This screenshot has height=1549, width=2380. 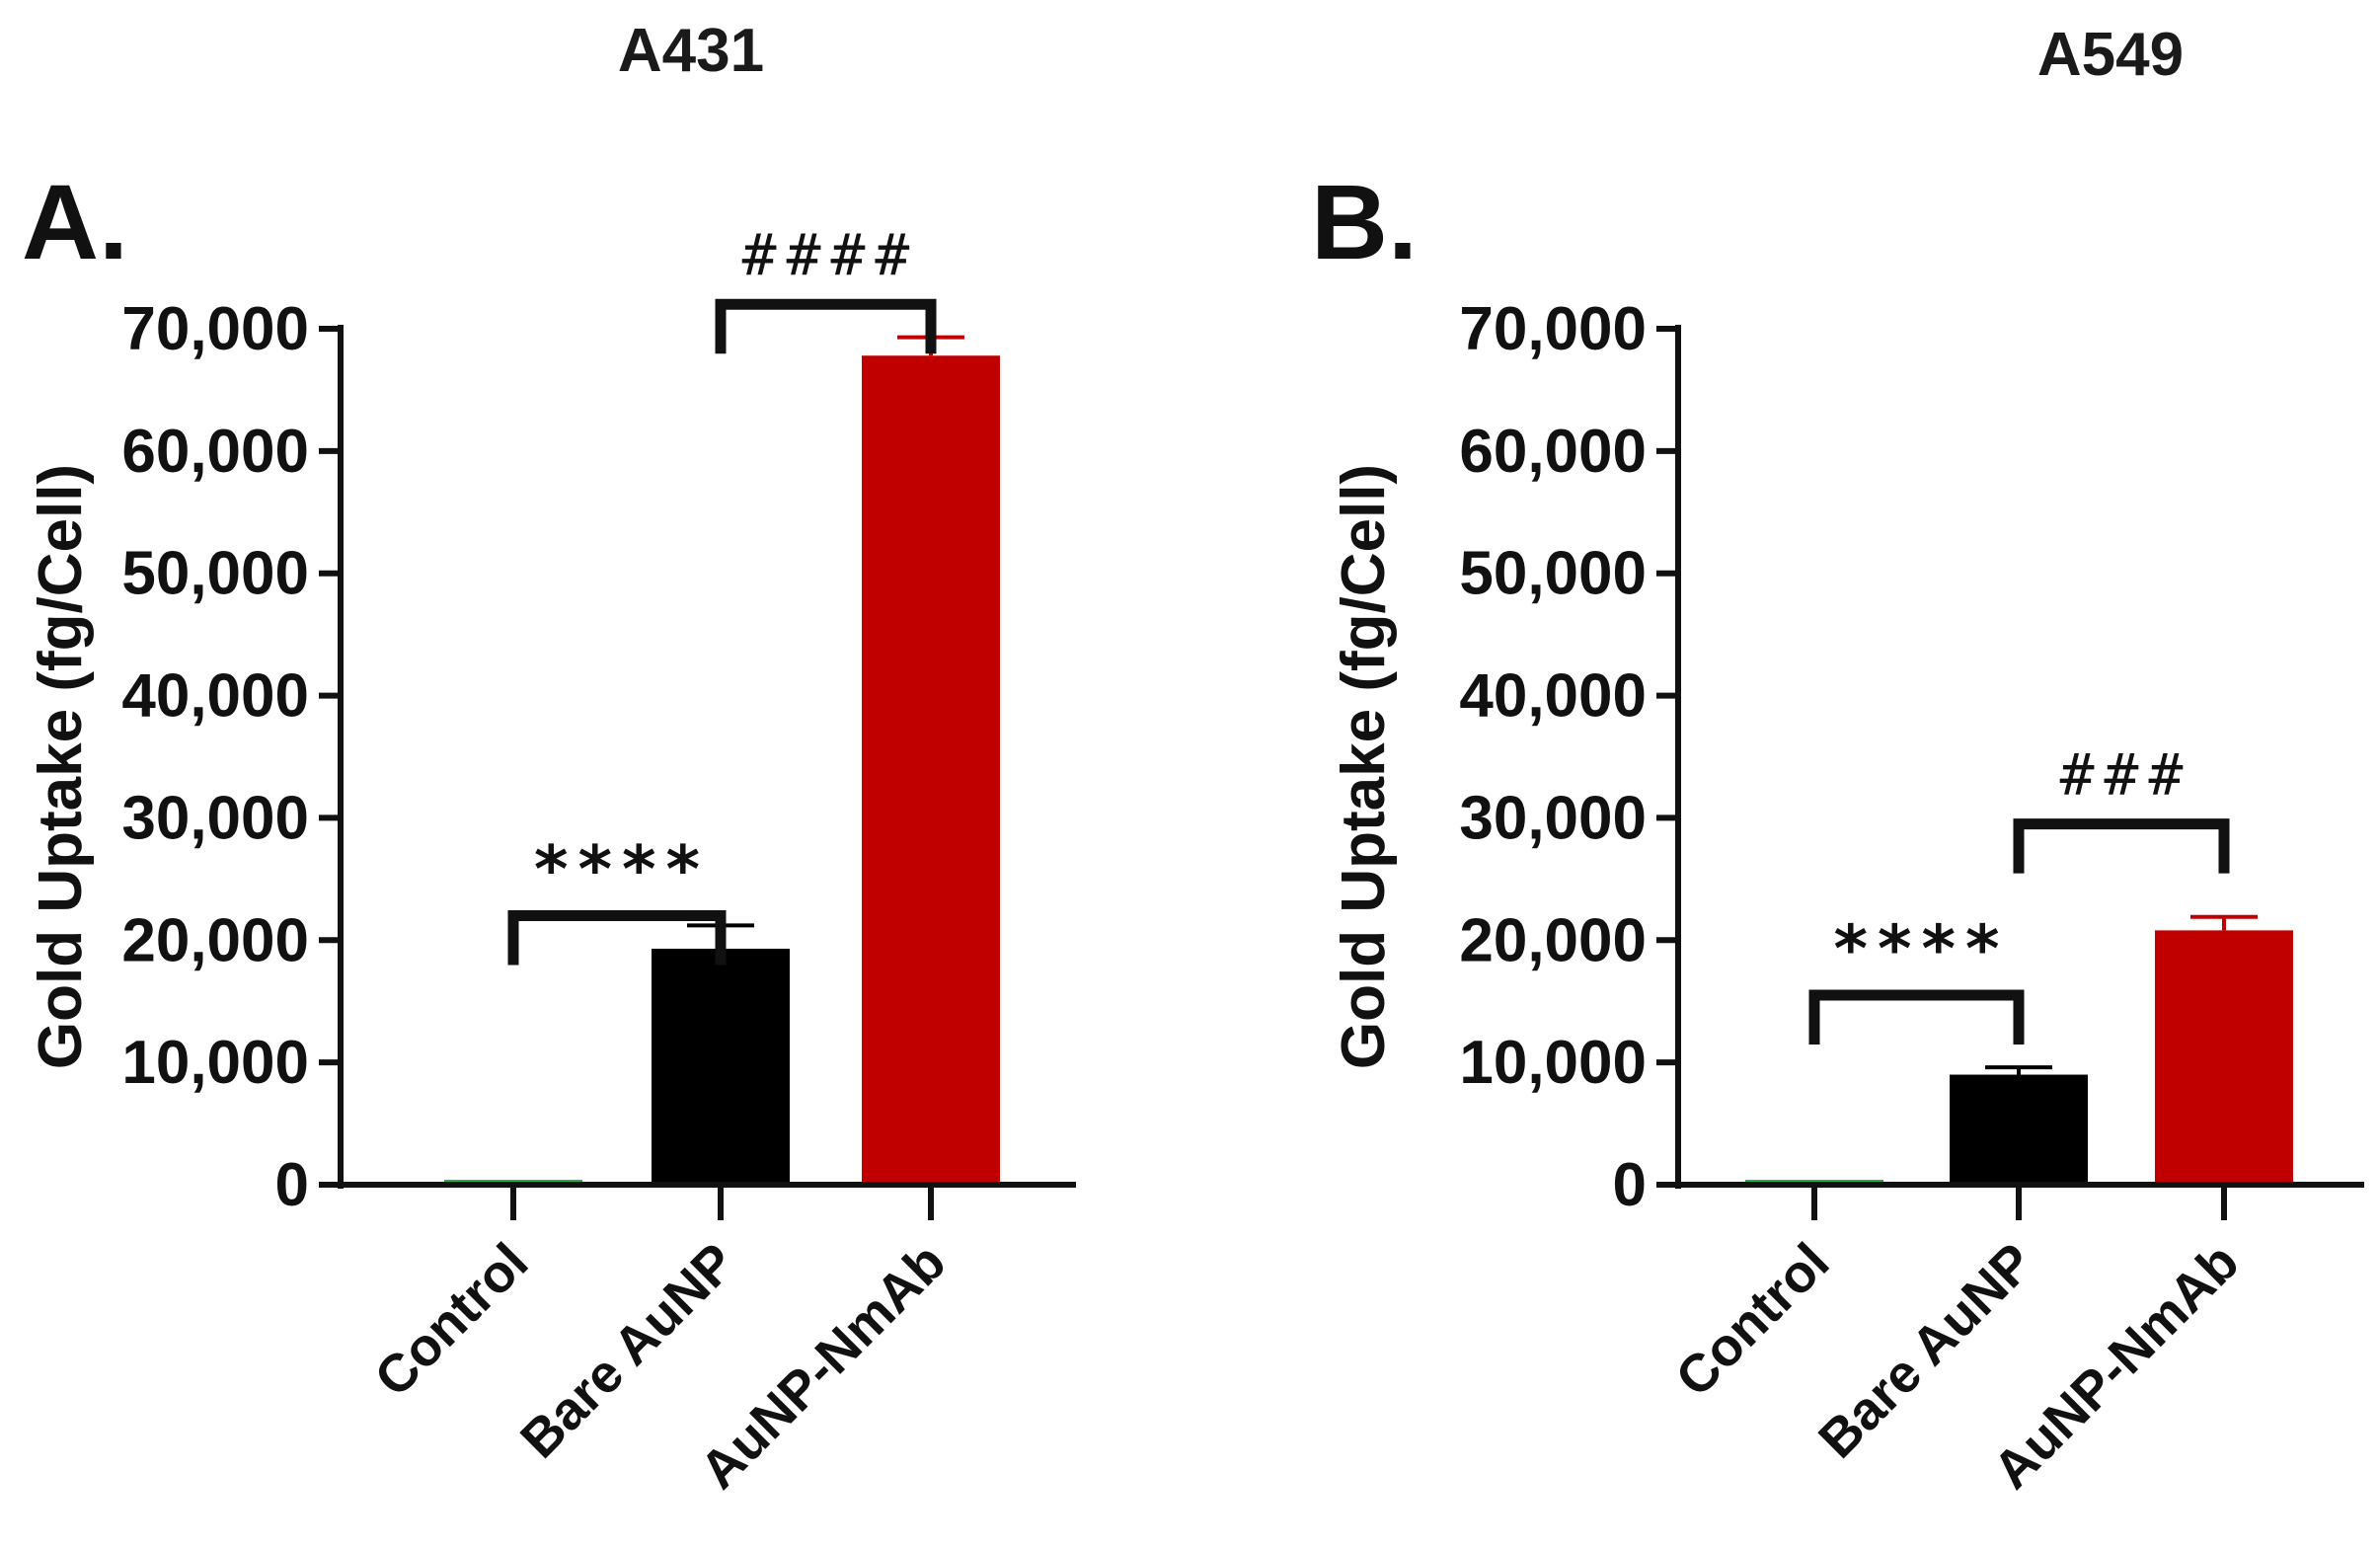 What do you see at coordinates (831, 254) in the screenshot?
I see `significance-label: ####` at bounding box center [831, 254].